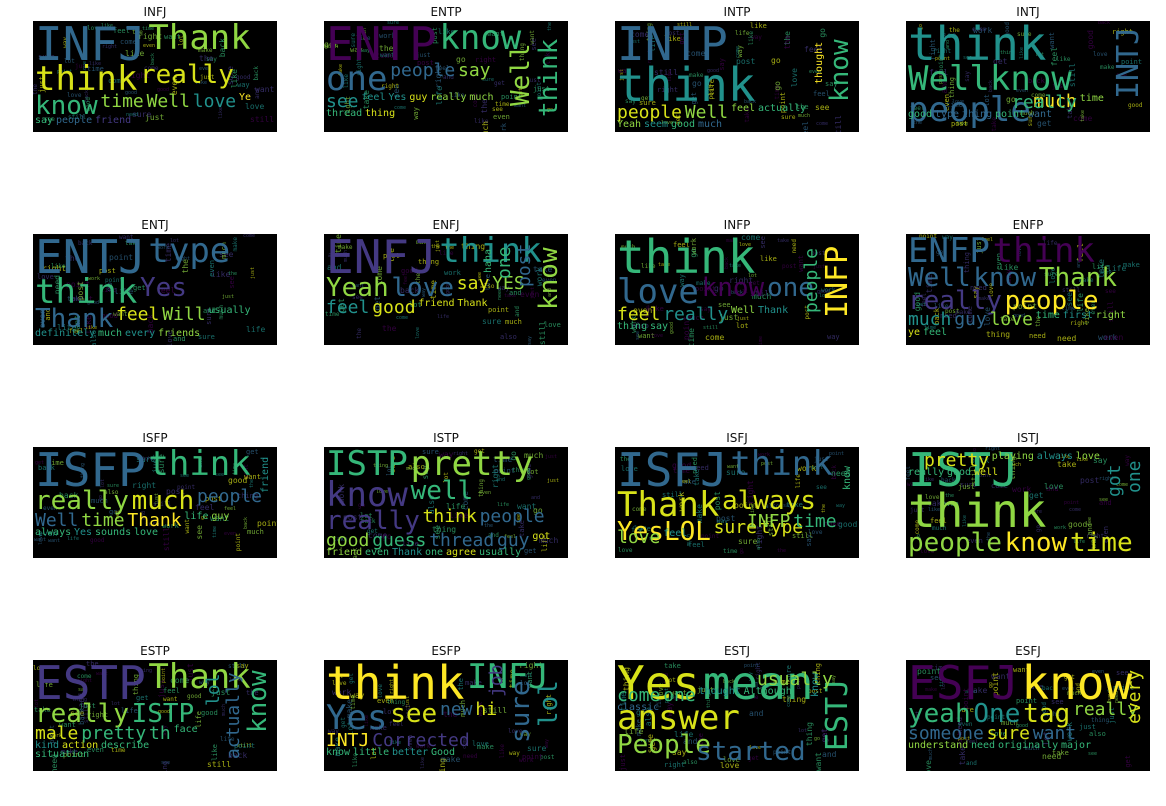  What do you see at coordinates (624, 71) in the screenshot?
I see `wordcloud-filler-word: way` at bounding box center [624, 71].